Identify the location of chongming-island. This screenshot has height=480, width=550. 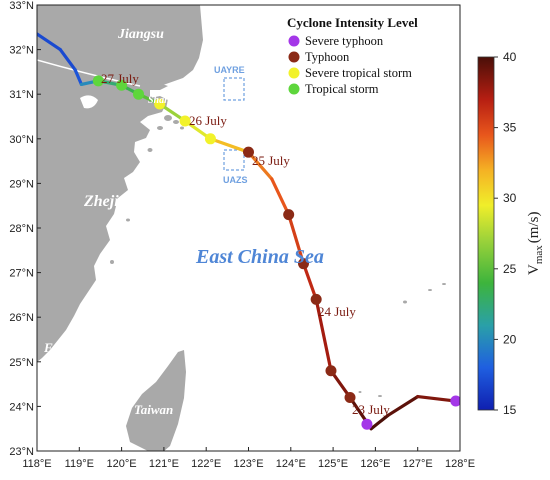
(154, 86).